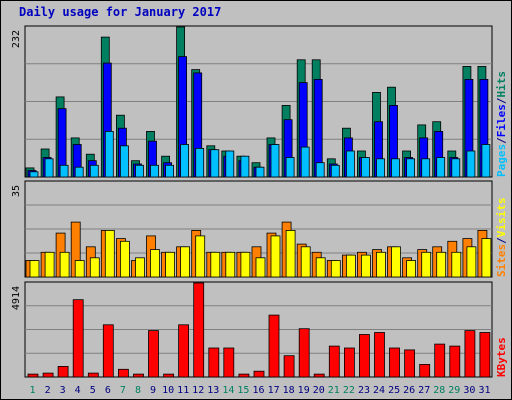 This screenshot has height=400, width=512. I want to click on x-tick-label: 28, so click(439, 390).